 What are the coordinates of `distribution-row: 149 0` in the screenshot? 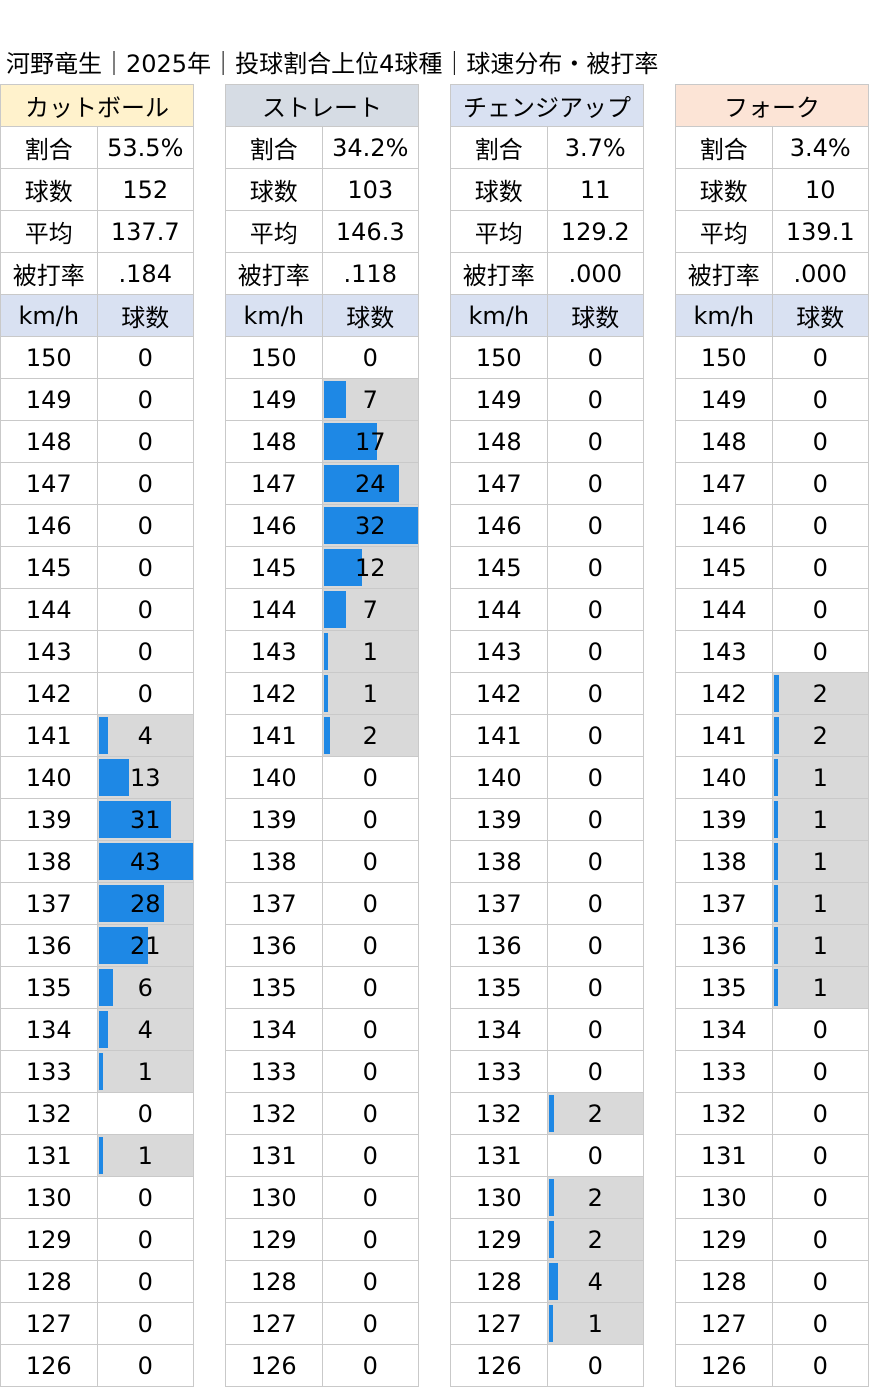 It's located at (97, 399).